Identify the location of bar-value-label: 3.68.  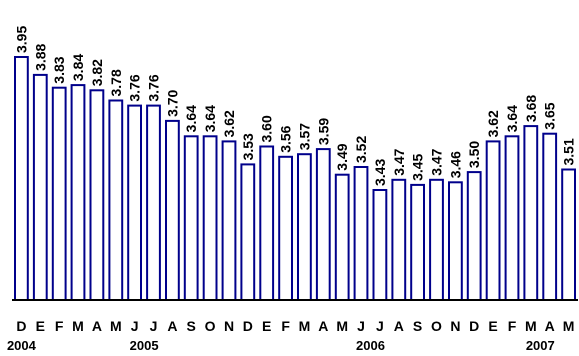
(531, 108).